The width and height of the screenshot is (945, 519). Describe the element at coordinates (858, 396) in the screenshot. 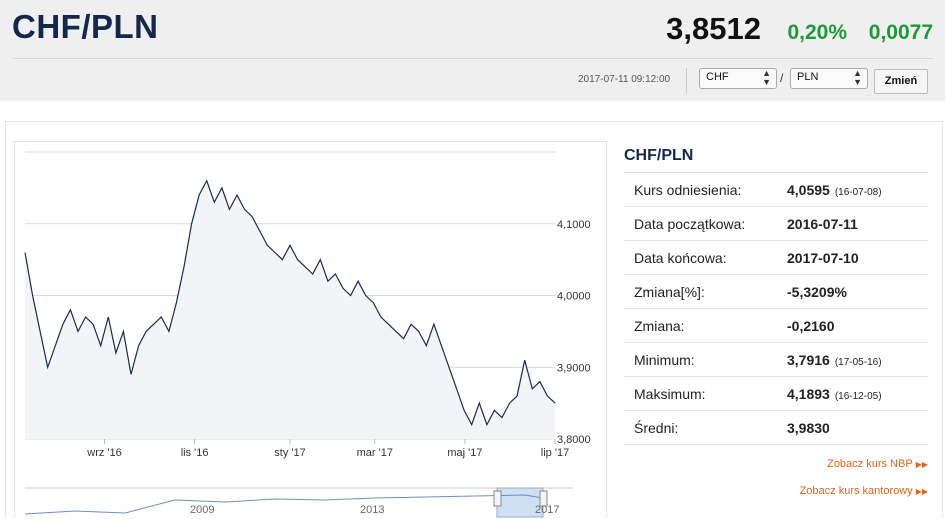

I see `info-row-date: (16-12-05)` at that location.